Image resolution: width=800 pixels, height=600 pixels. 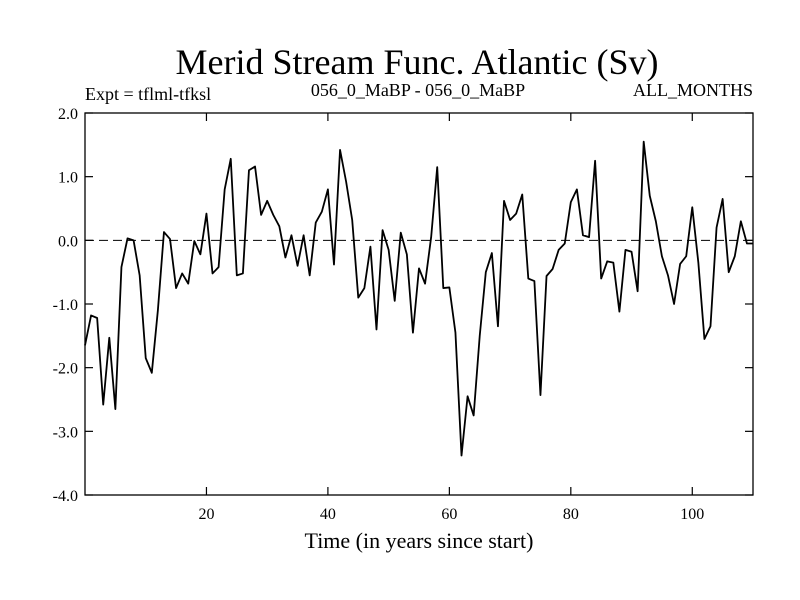 What do you see at coordinates (65, 305) in the screenshot?
I see `y-tick-label: -1.0` at bounding box center [65, 305].